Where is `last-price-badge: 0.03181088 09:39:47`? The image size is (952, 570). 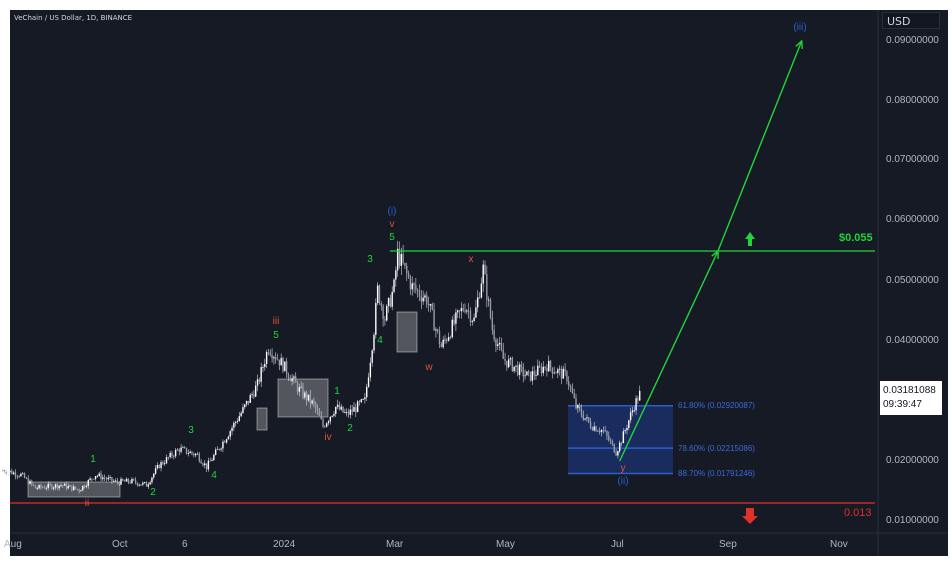 last-price-badge: 0.03181088 09:39:47 is located at coordinates (911, 398).